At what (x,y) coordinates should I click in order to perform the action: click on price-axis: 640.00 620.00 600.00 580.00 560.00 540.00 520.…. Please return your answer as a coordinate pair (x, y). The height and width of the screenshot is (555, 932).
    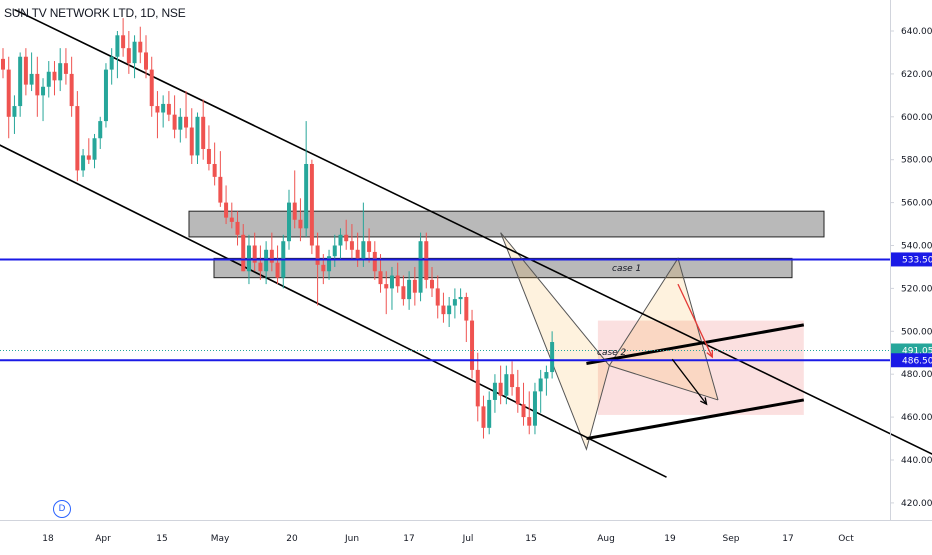
    Looking at the image, I should click on (911, 268).